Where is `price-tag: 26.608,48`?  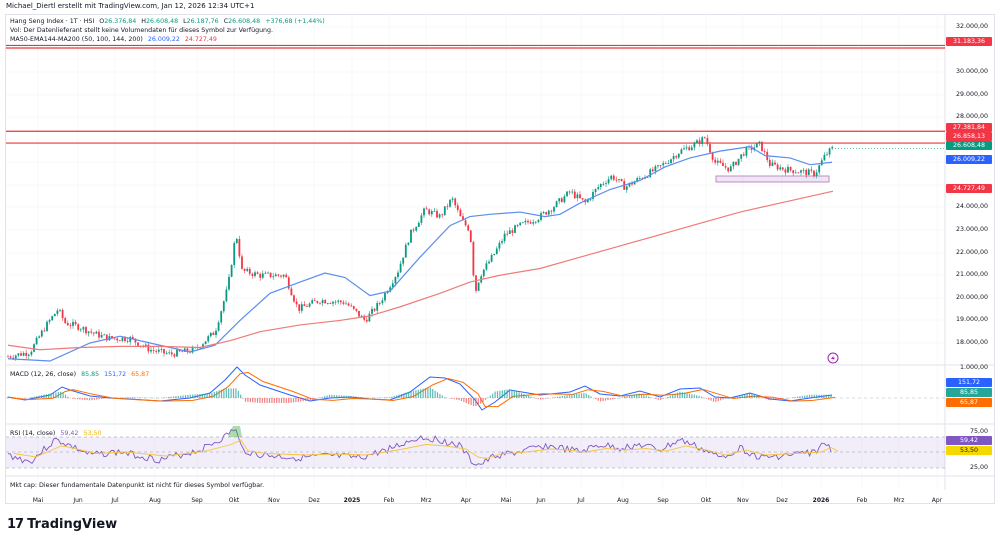 price-tag: 26.608,48 is located at coordinates (969, 145).